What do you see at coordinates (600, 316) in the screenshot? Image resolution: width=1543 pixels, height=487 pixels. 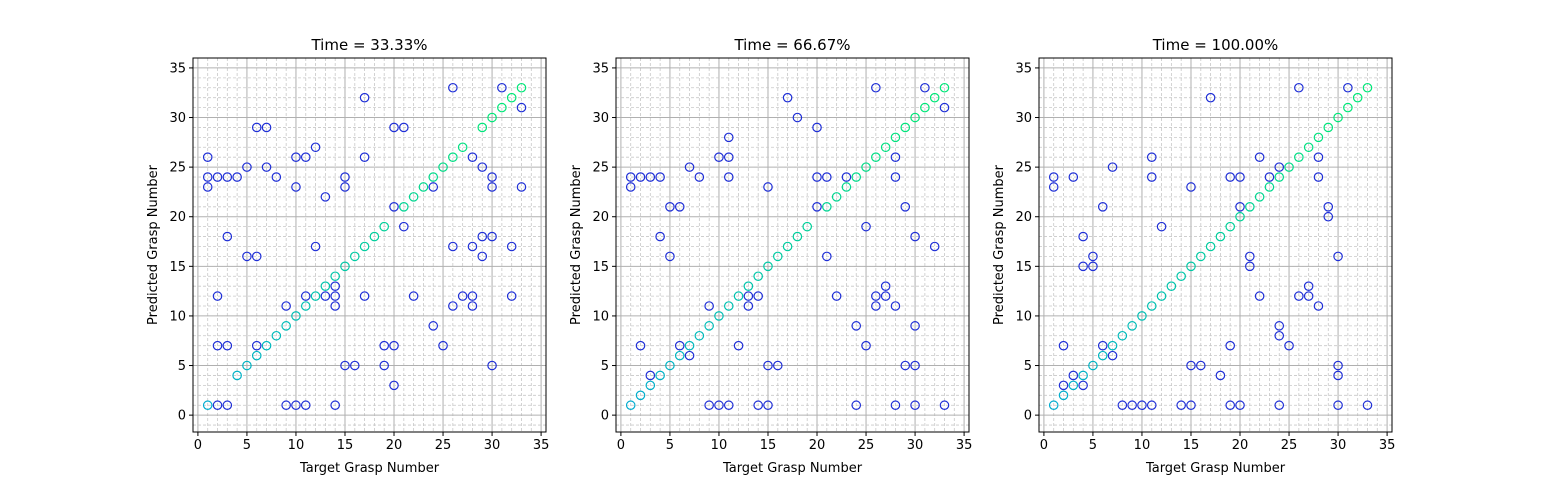 I see `y-tick-label: 10` at bounding box center [600, 316].